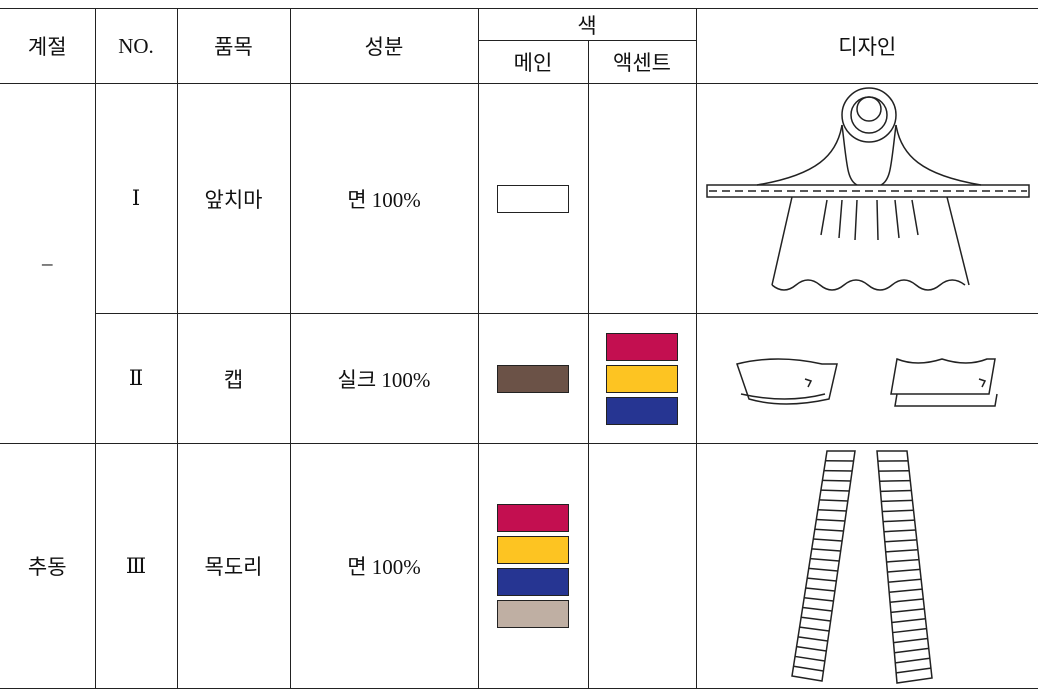 The height and width of the screenshot is (689, 1038). Describe the element at coordinates (136, 199) in the screenshot. I see `cell: Ⅰ` at that location.